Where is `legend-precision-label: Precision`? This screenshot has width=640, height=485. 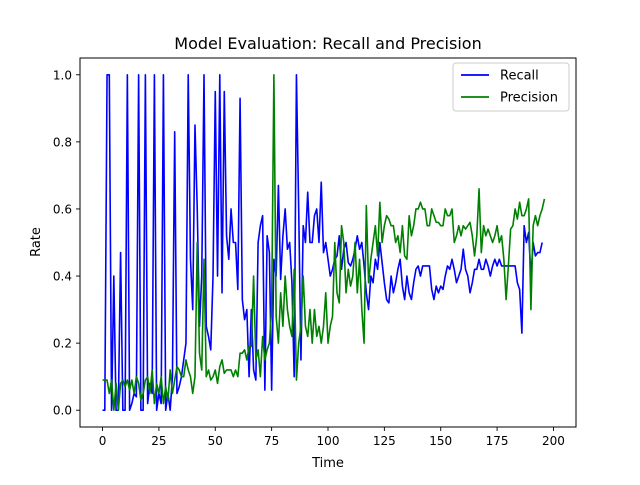 legend-precision-label: Precision is located at coordinates (529, 98).